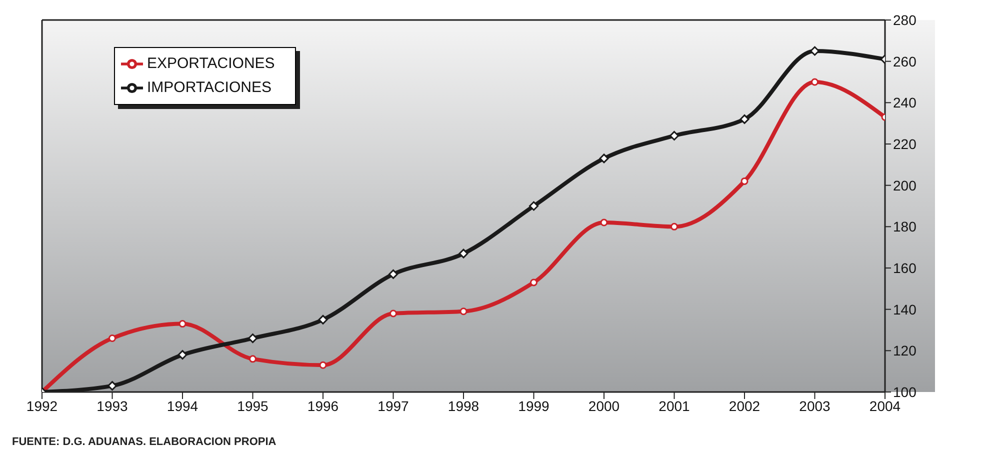 Image resolution: width=993 pixels, height=471 pixels. What do you see at coordinates (815, 406) in the screenshot?
I see `x-tick-label: 2003` at bounding box center [815, 406].